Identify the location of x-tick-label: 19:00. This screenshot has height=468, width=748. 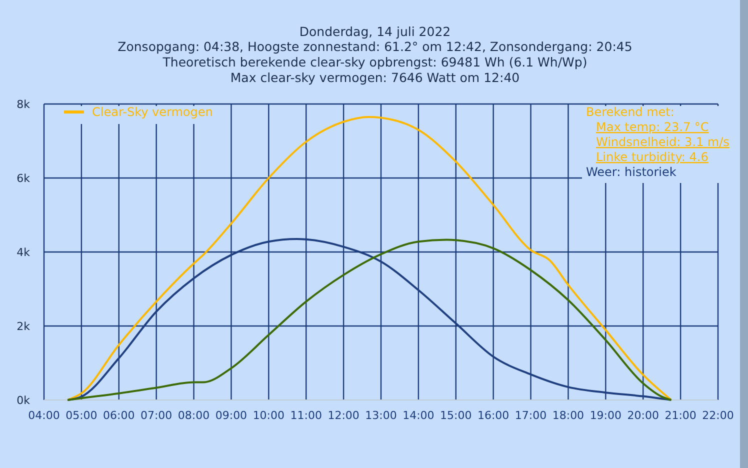
(606, 415).